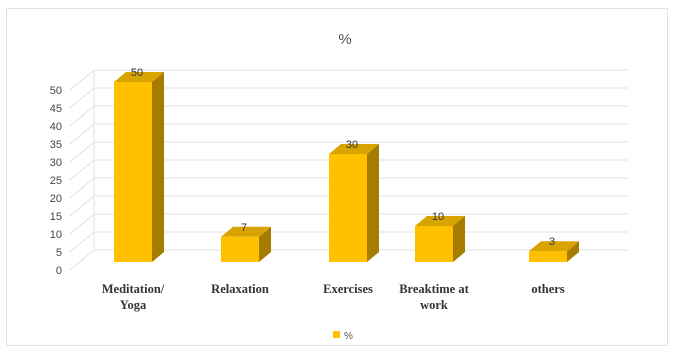 Image resolution: width=675 pixels, height=352 pixels. I want to click on y-tick-label: 30, so click(56, 163).